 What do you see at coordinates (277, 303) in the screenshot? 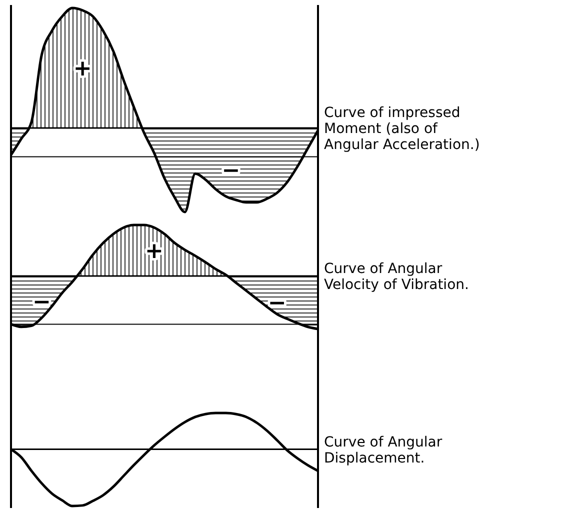
I see `annotation: −` at bounding box center [277, 303].